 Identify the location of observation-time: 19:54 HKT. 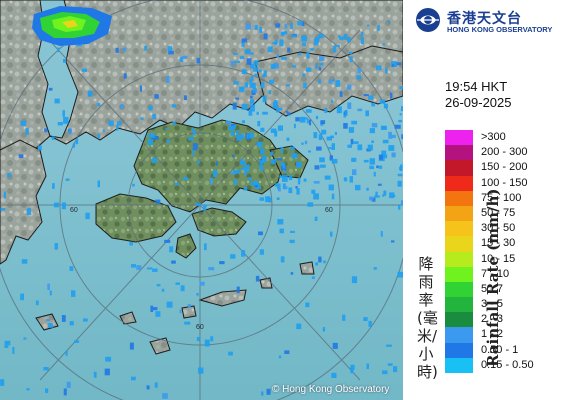
(476, 86).